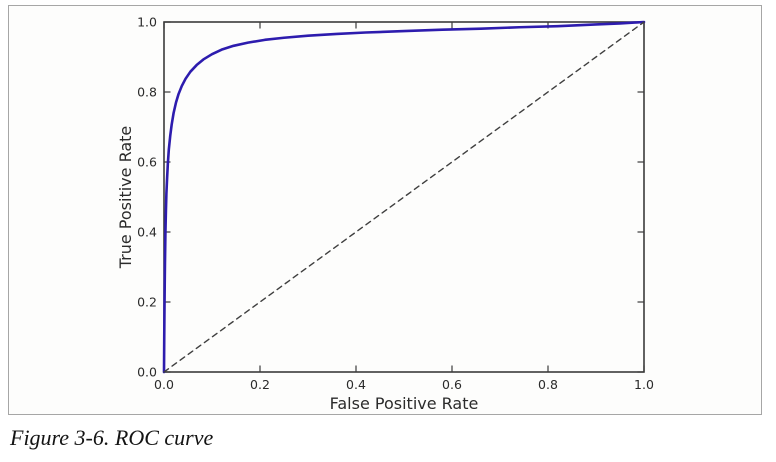 This screenshot has height=462, width=776. I want to click on y-tick-label: 0.2, so click(147, 302).